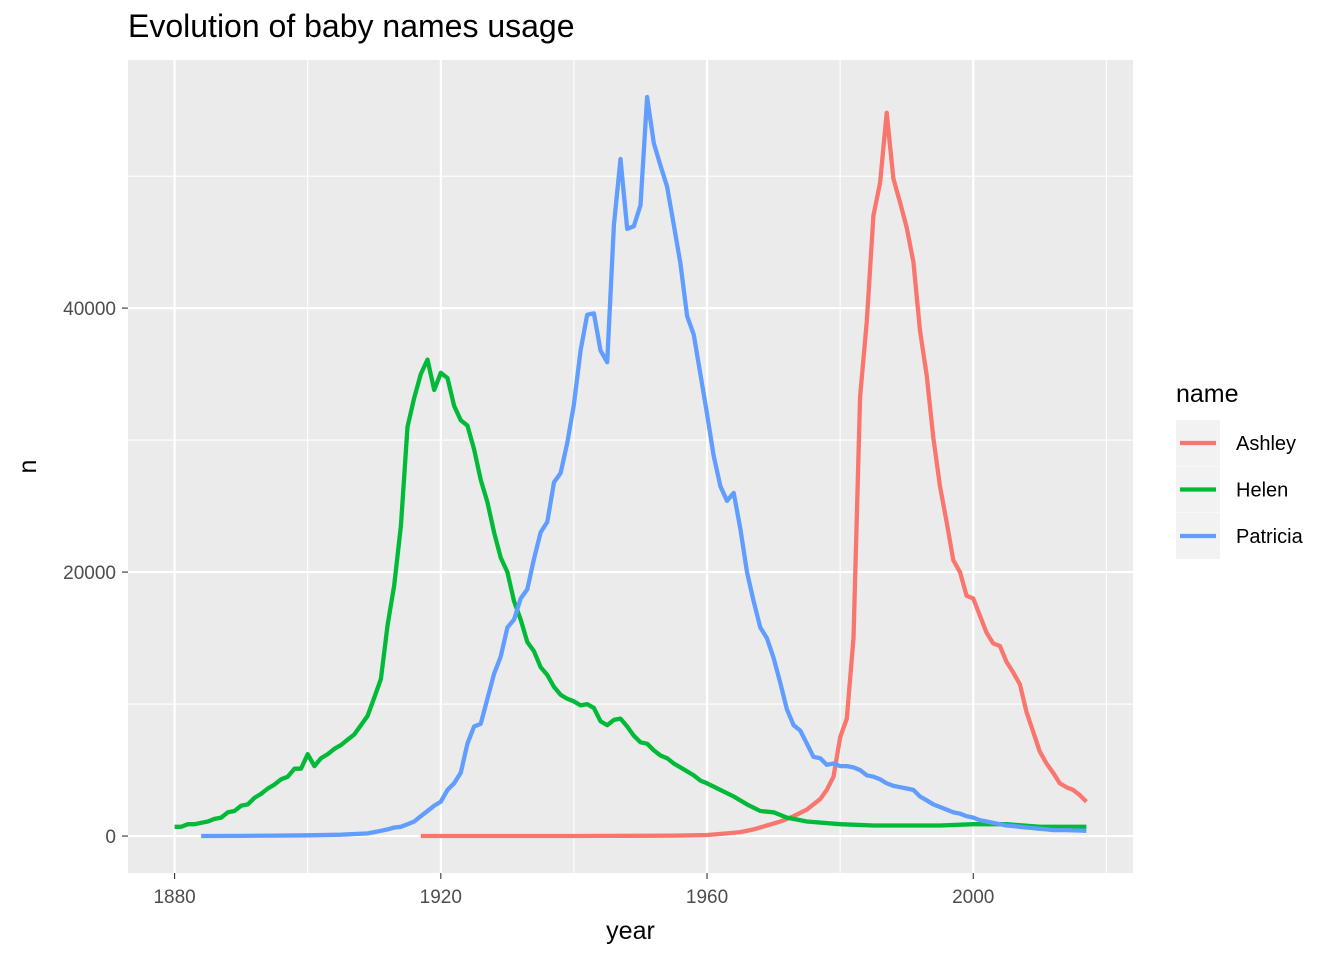 The image size is (1344, 960). What do you see at coordinates (1262, 491) in the screenshot?
I see `legend-label-helen: Helen` at bounding box center [1262, 491].